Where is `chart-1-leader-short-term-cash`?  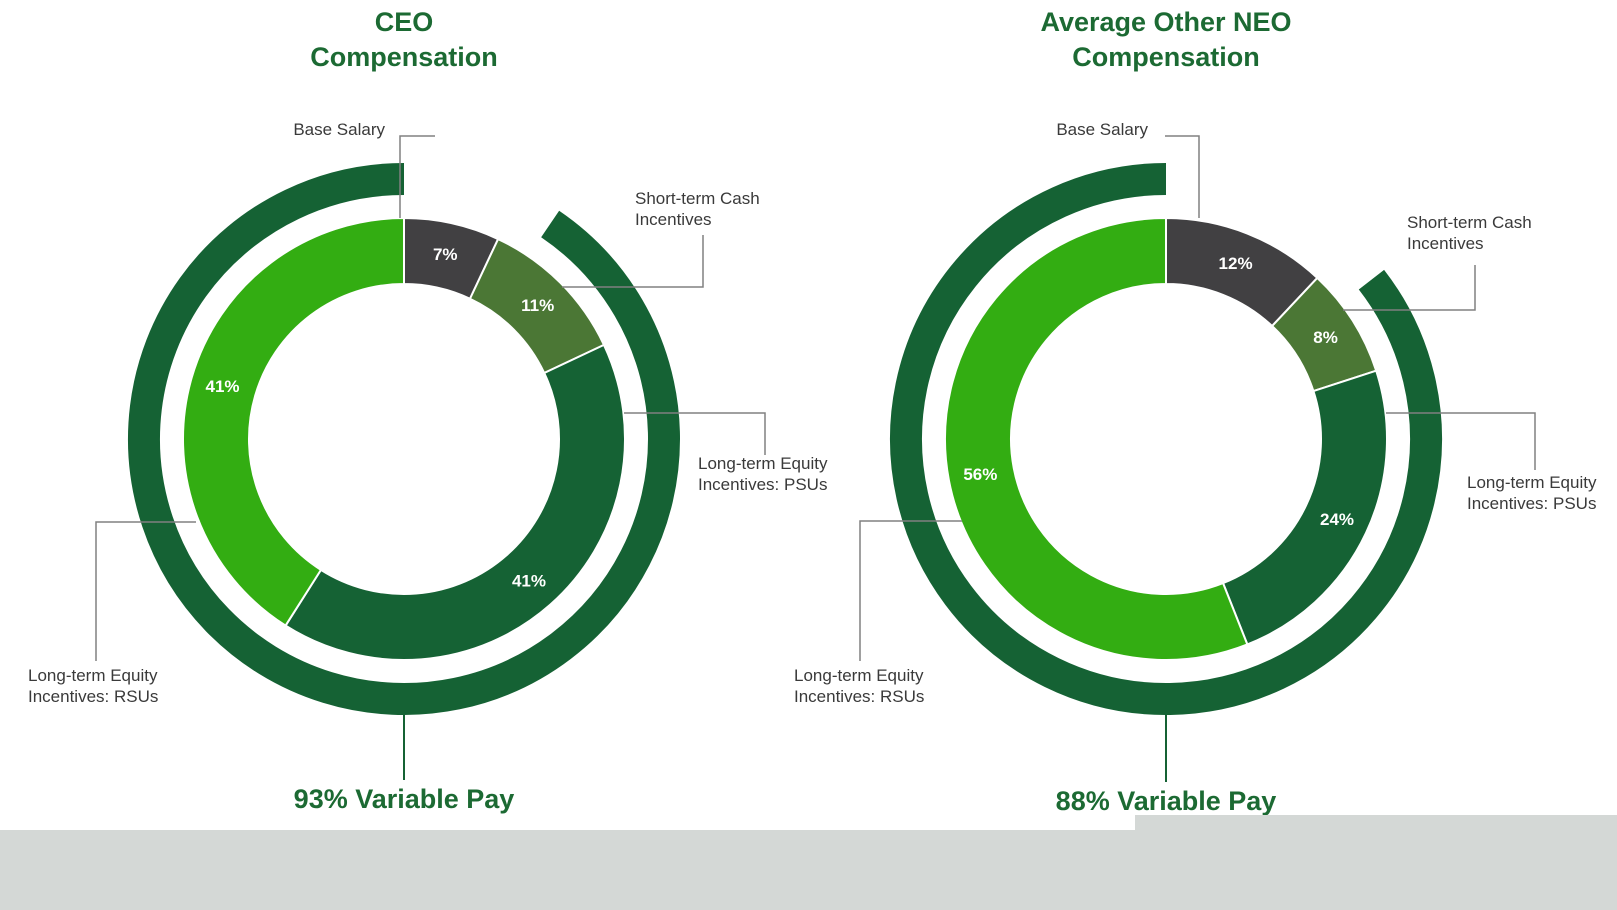 chart-1-leader-short-term-cash is located at coordinates (1409, 288).